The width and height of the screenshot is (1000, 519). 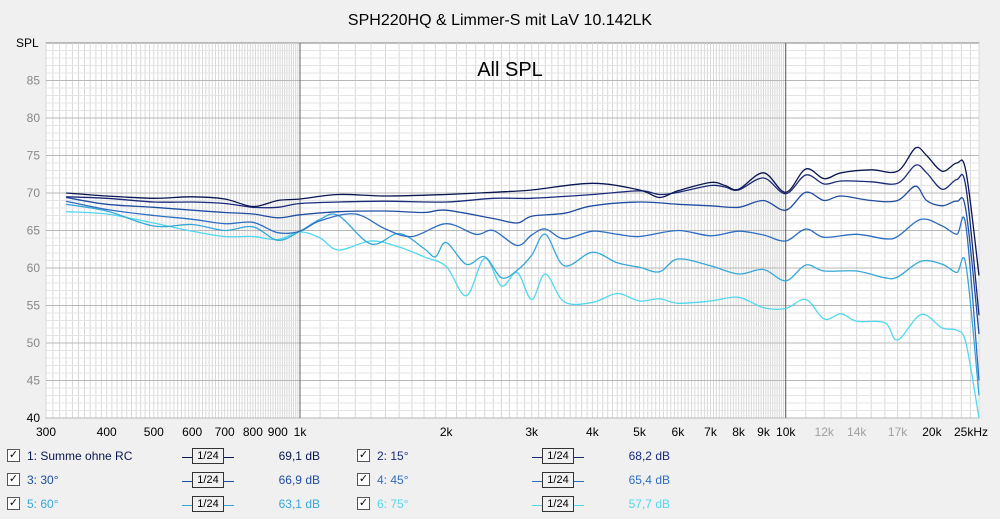 What do you see at coordinates (299, 504) in the screenshot?
I see `legend-level: 63,1 dB` at bounding box center [299, 504].